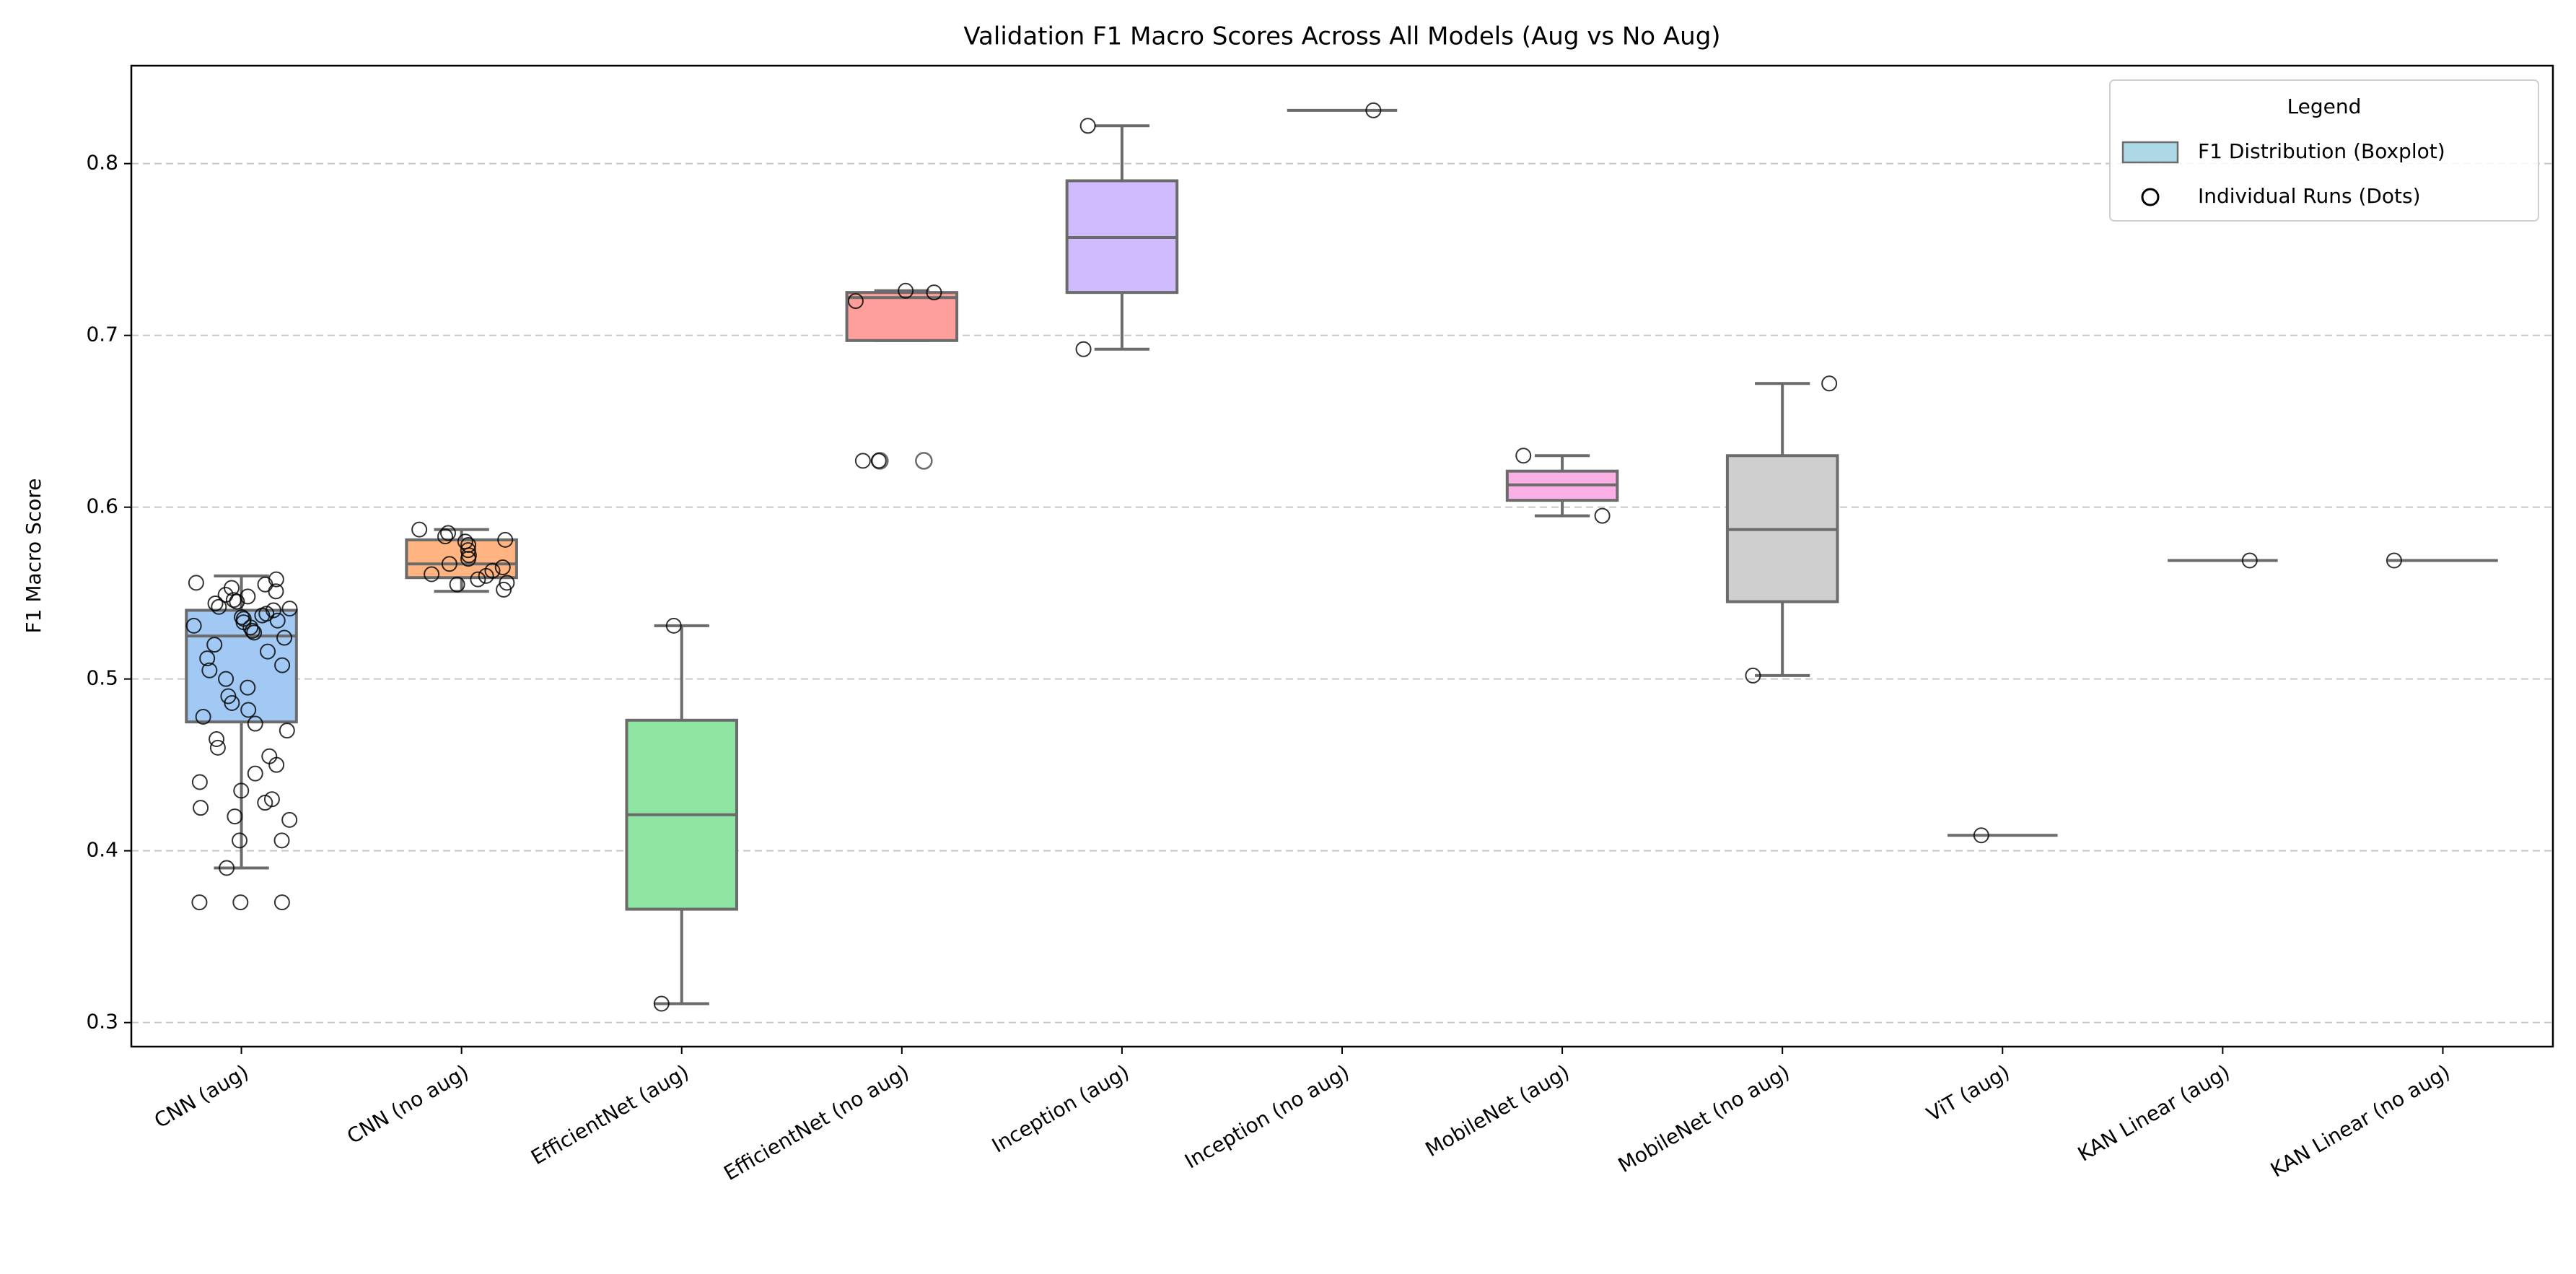 This screenshot has height=1274, width=2576. I want to click on legend-box, so click(2324, 151).